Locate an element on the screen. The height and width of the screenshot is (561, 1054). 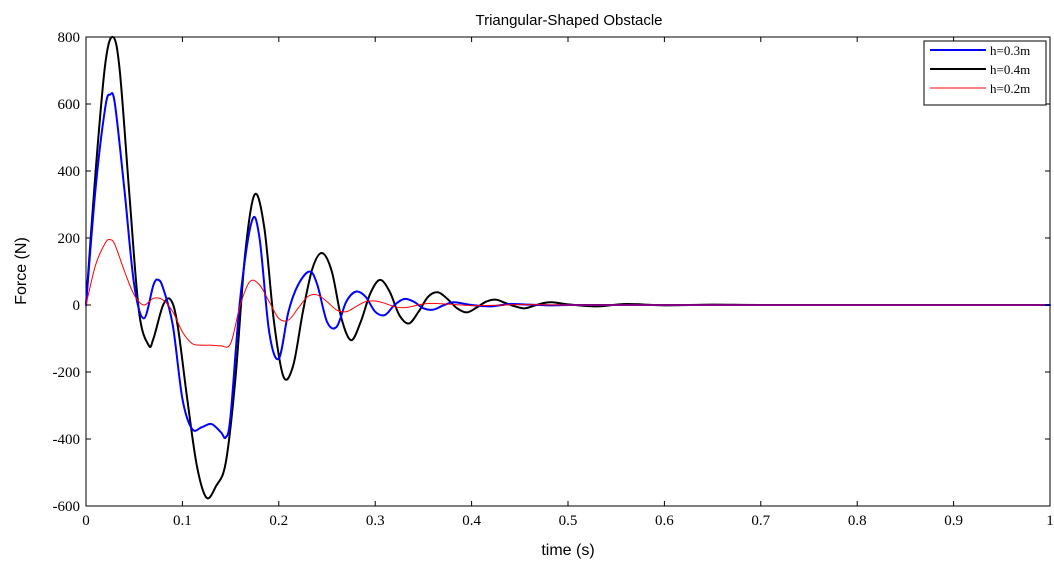
legend-box is located at coordinates (985, 73).